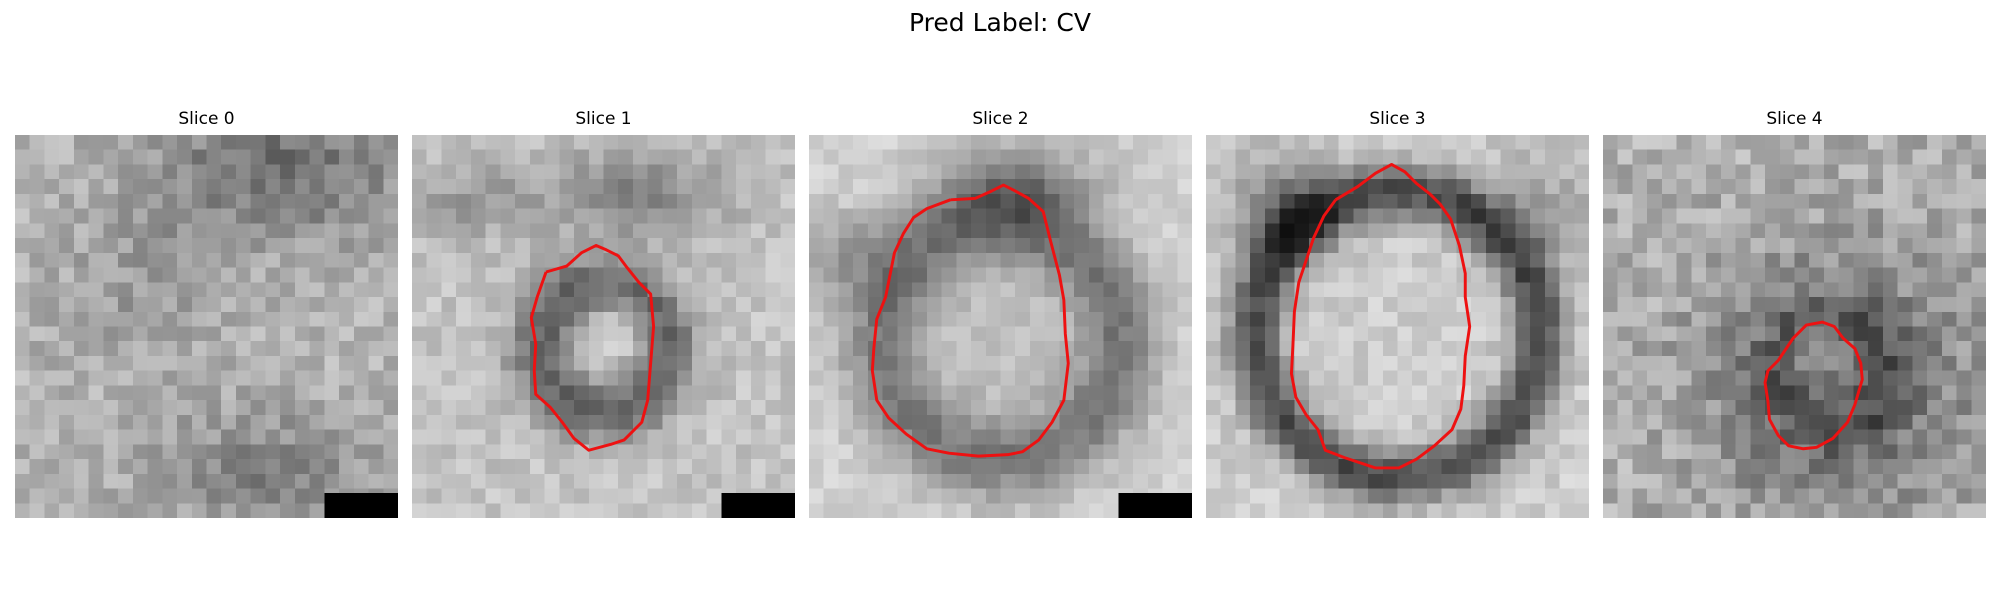 Image resolution: width=2000 pixels, height=600 pixels. I want to click on slice-title: Slice 1, so click(603, 119).